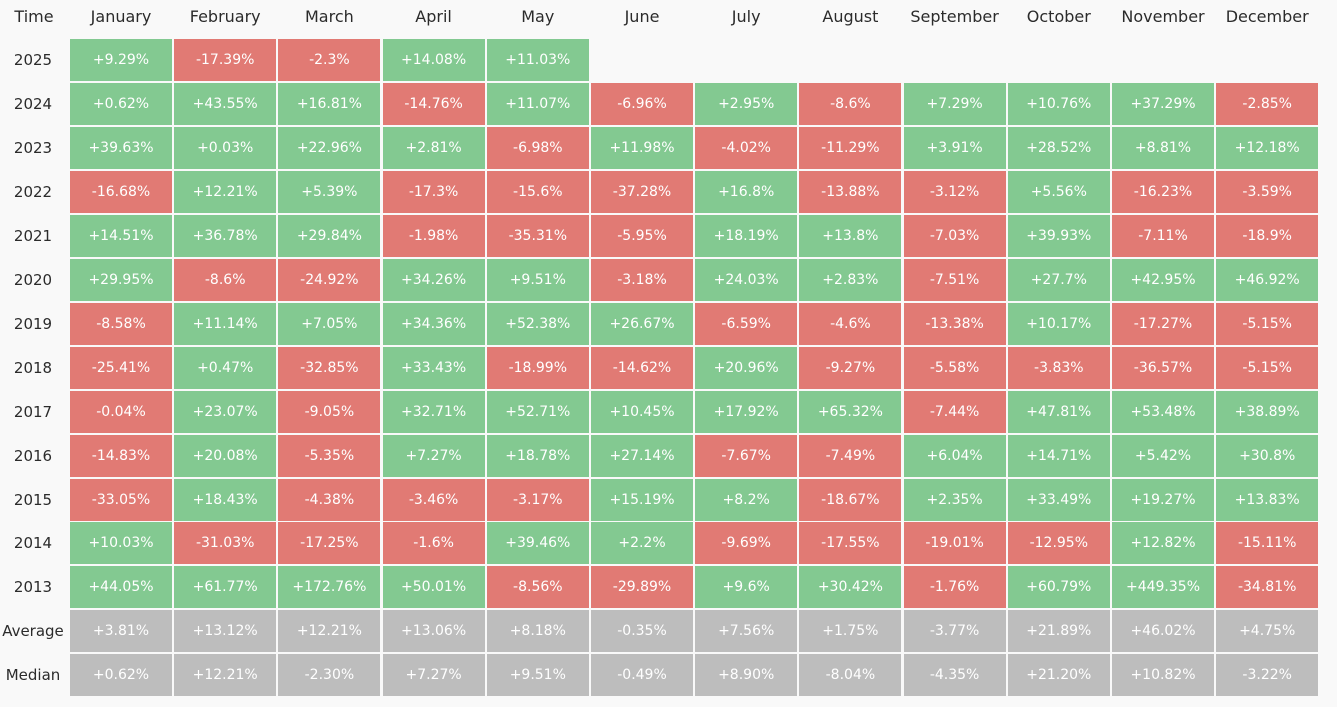  Describe the element at coordinates (433, 147) in the screenshot. I see `heatmap-cell-2023-april: +2.81%` at that location.